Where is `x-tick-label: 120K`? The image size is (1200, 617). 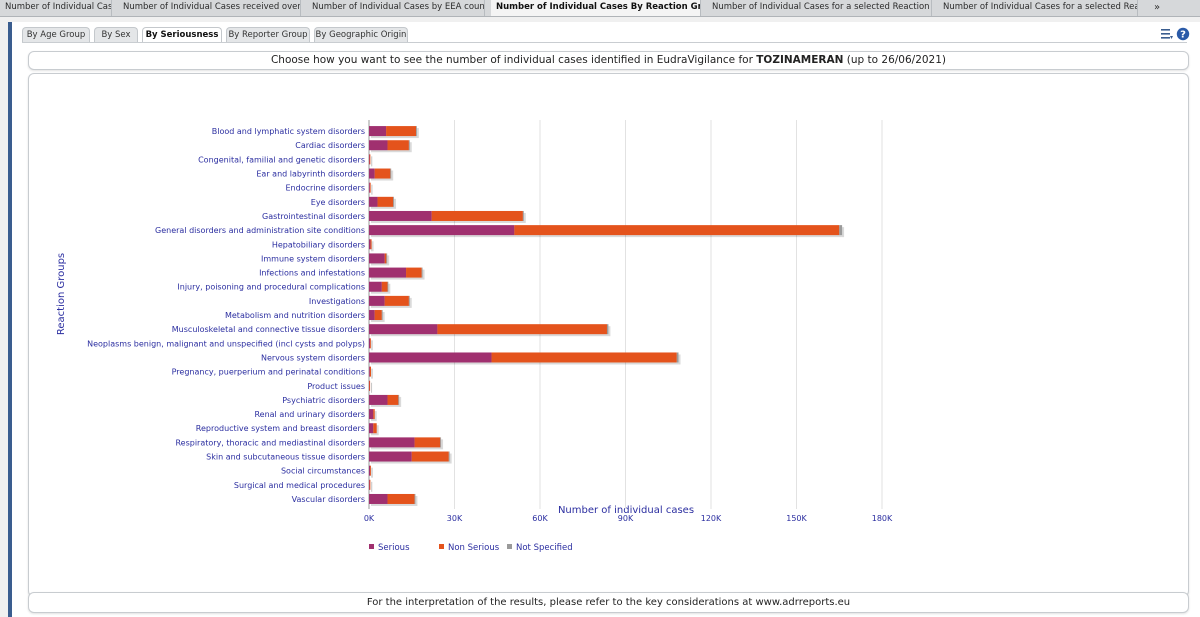
x-tick-label: 120K is located at coordinates (711, 518).